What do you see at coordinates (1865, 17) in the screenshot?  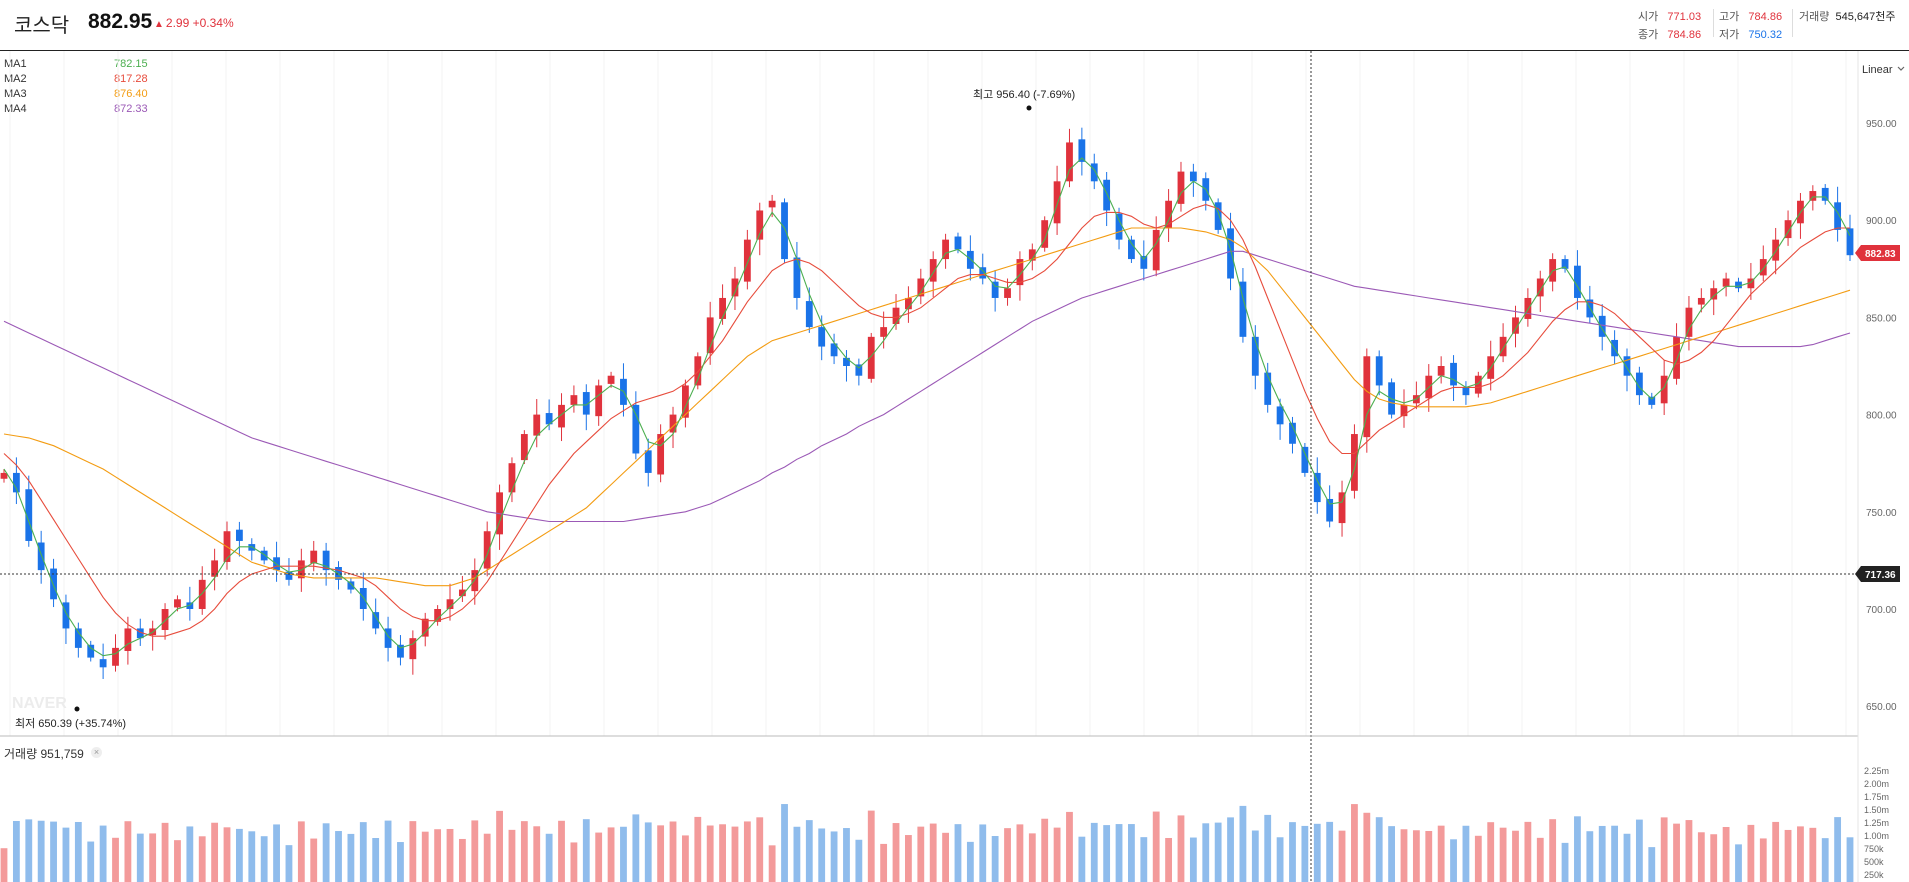 I see `volume-value: 545,647천주` at bounding box center [1865, 17].